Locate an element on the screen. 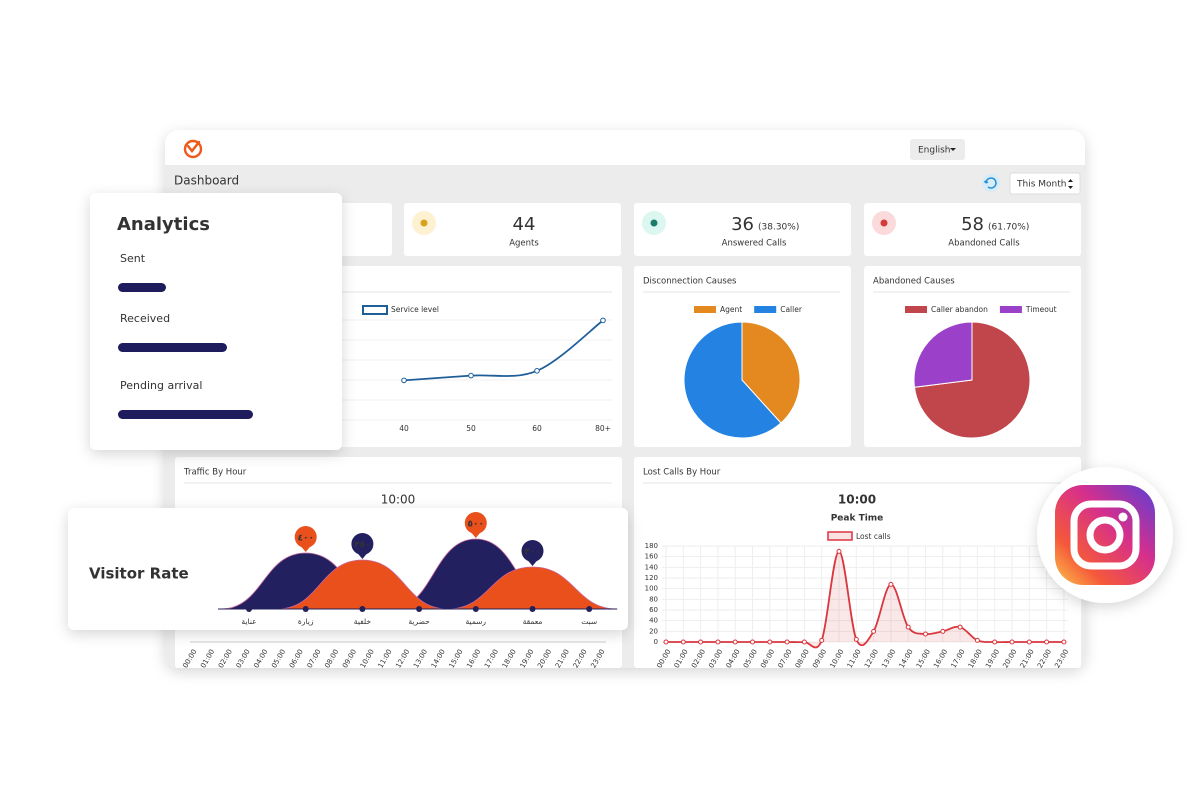 The image size is (1200, 800). legend-label: Caller abandon is located at coordinates (959, 309).